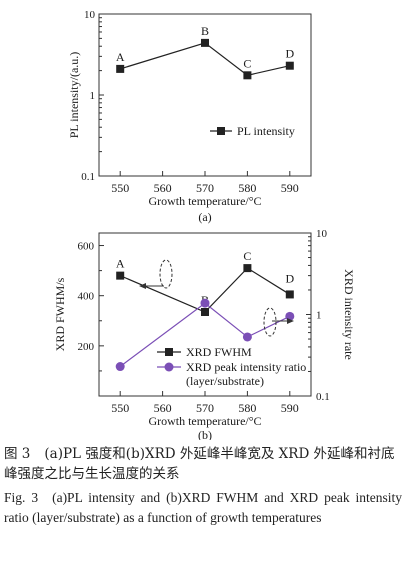  What do you see at coordinates (205, 334) in the screenshot?
I see `xrd-ratio-line` at bounding box center [205, 334].